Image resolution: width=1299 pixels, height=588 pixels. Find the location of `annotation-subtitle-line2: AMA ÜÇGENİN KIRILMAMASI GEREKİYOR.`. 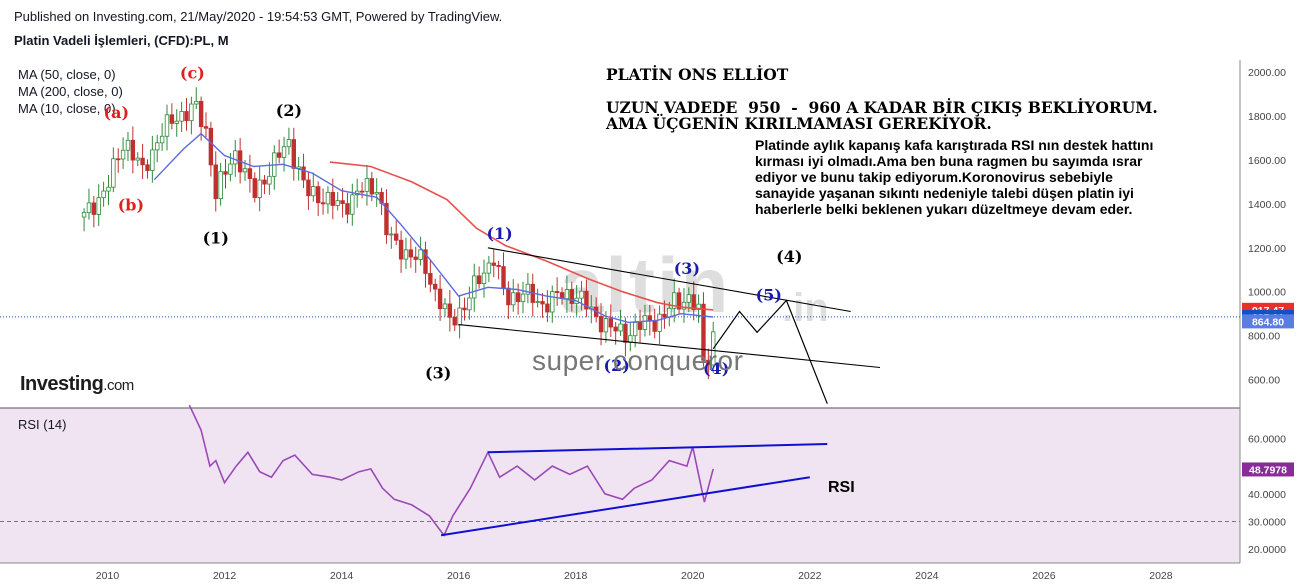

annotation-subtitle-line2: AMA ÜÇGENİN KIRILMAMASI GEREKİYOR. is located at coordinates (799, 123).